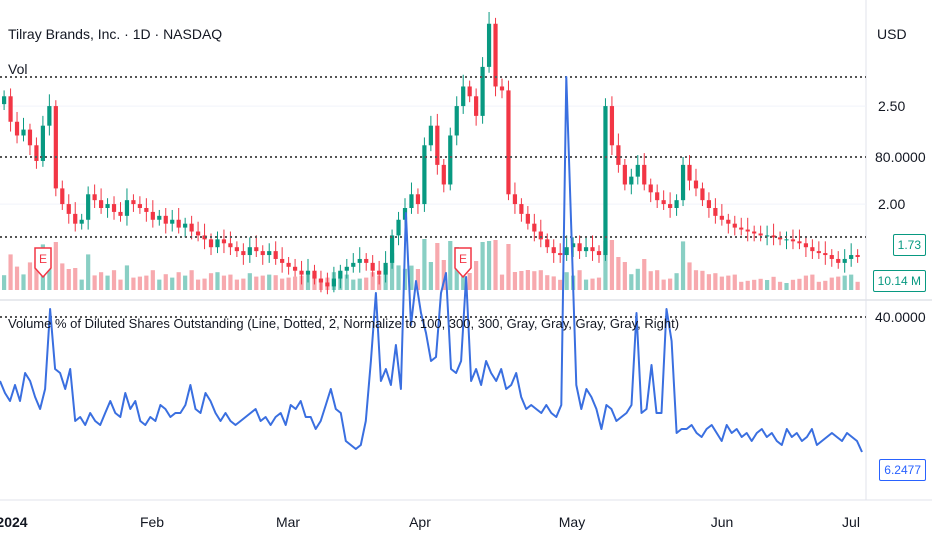  I want to click on symbol-title: Tilray Brands, Inc. · 1D · NASDAQ, so click(115, 34).